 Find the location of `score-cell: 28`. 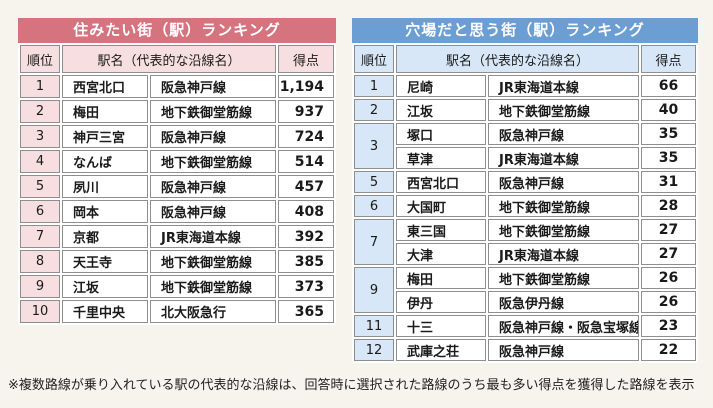

score-cell: 28 is located at coordinates (668, 206).